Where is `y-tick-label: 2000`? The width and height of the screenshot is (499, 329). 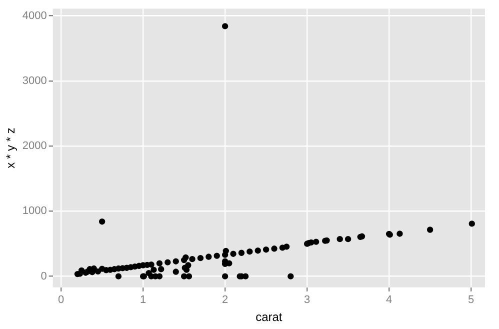 y-tick-label: 2000 is located at coordinates (34, 146).